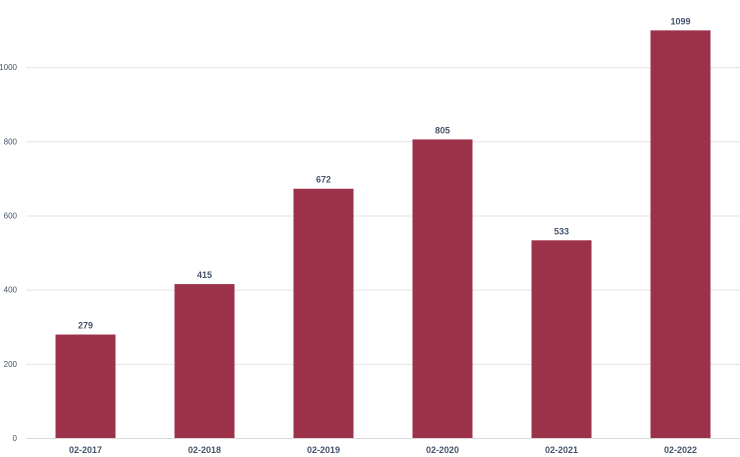 Image resolution: width=740 pixels, height=457 pixels. What do you see at coordinates (11, 215) in the screenshot?
I see `y-tick-label: 600` at bounding box center [11, 215].